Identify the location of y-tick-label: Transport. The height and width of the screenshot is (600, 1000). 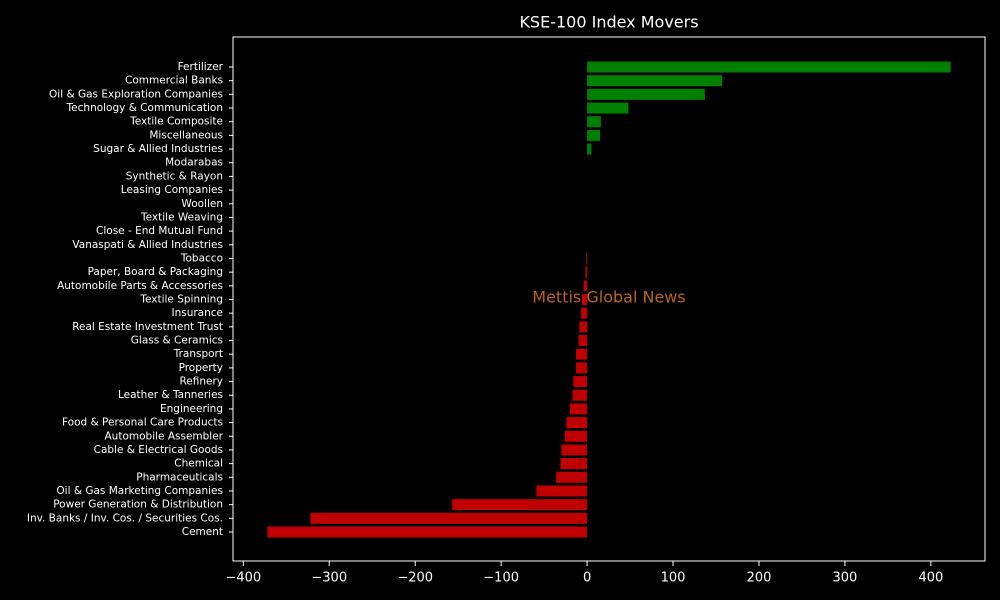
(198, 354).